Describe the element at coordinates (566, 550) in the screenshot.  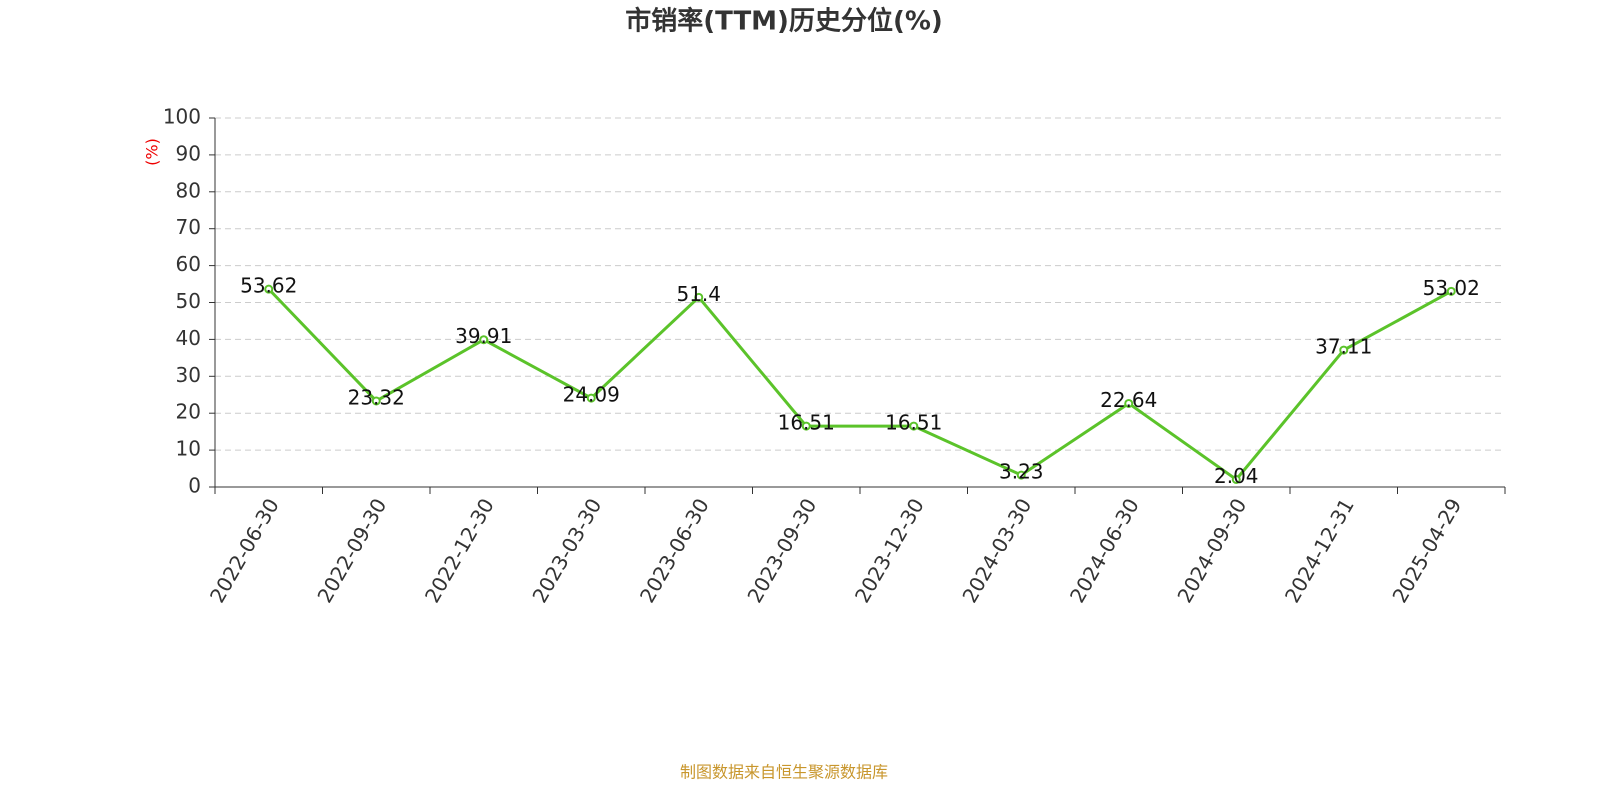
I see `x-tick-label: 2023-03-30` at that location.